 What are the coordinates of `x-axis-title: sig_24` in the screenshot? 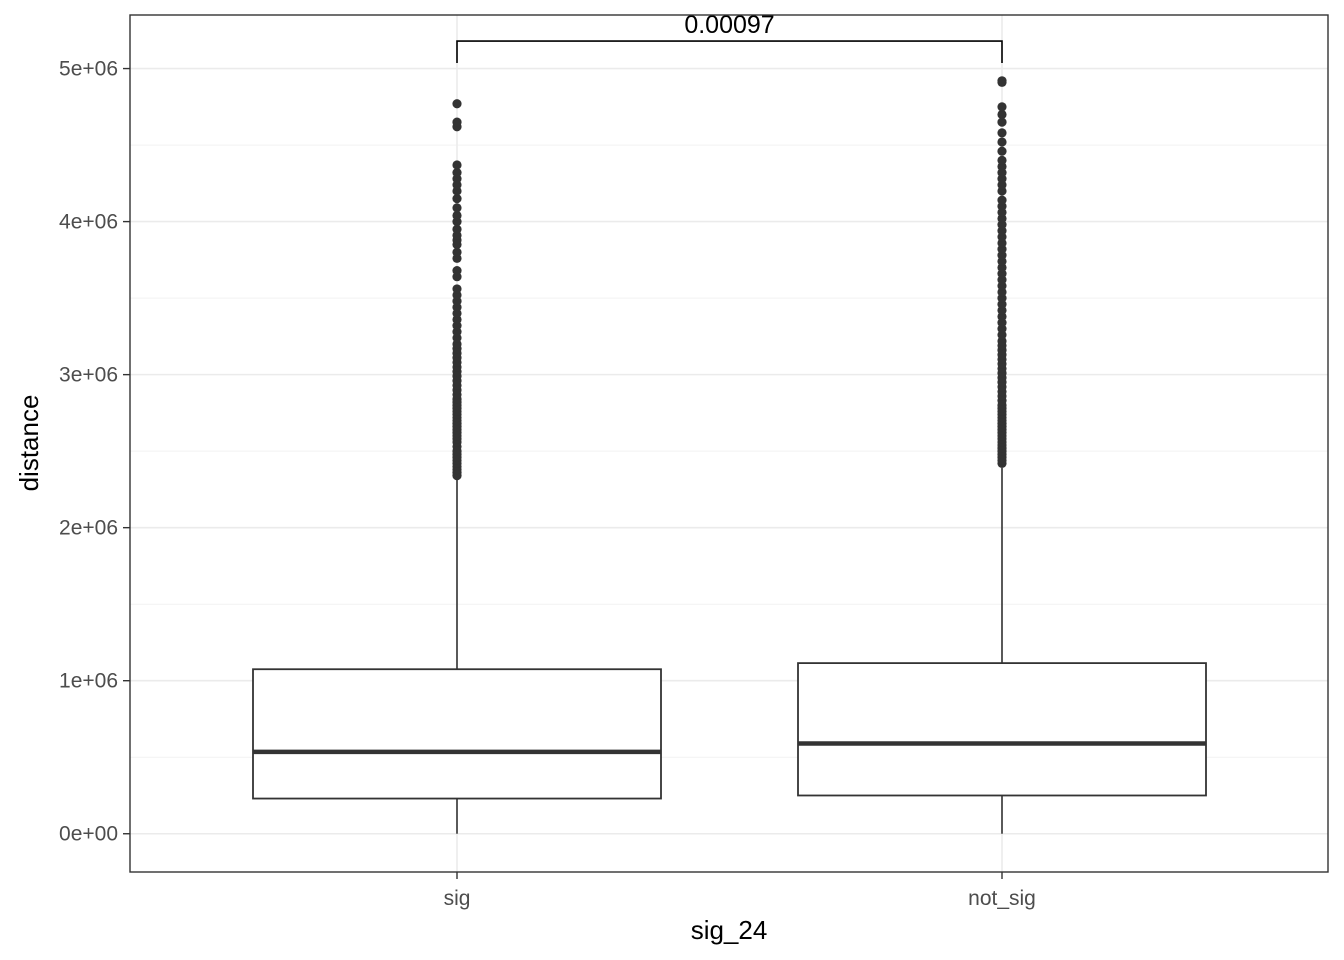 It's located at (729, 930).